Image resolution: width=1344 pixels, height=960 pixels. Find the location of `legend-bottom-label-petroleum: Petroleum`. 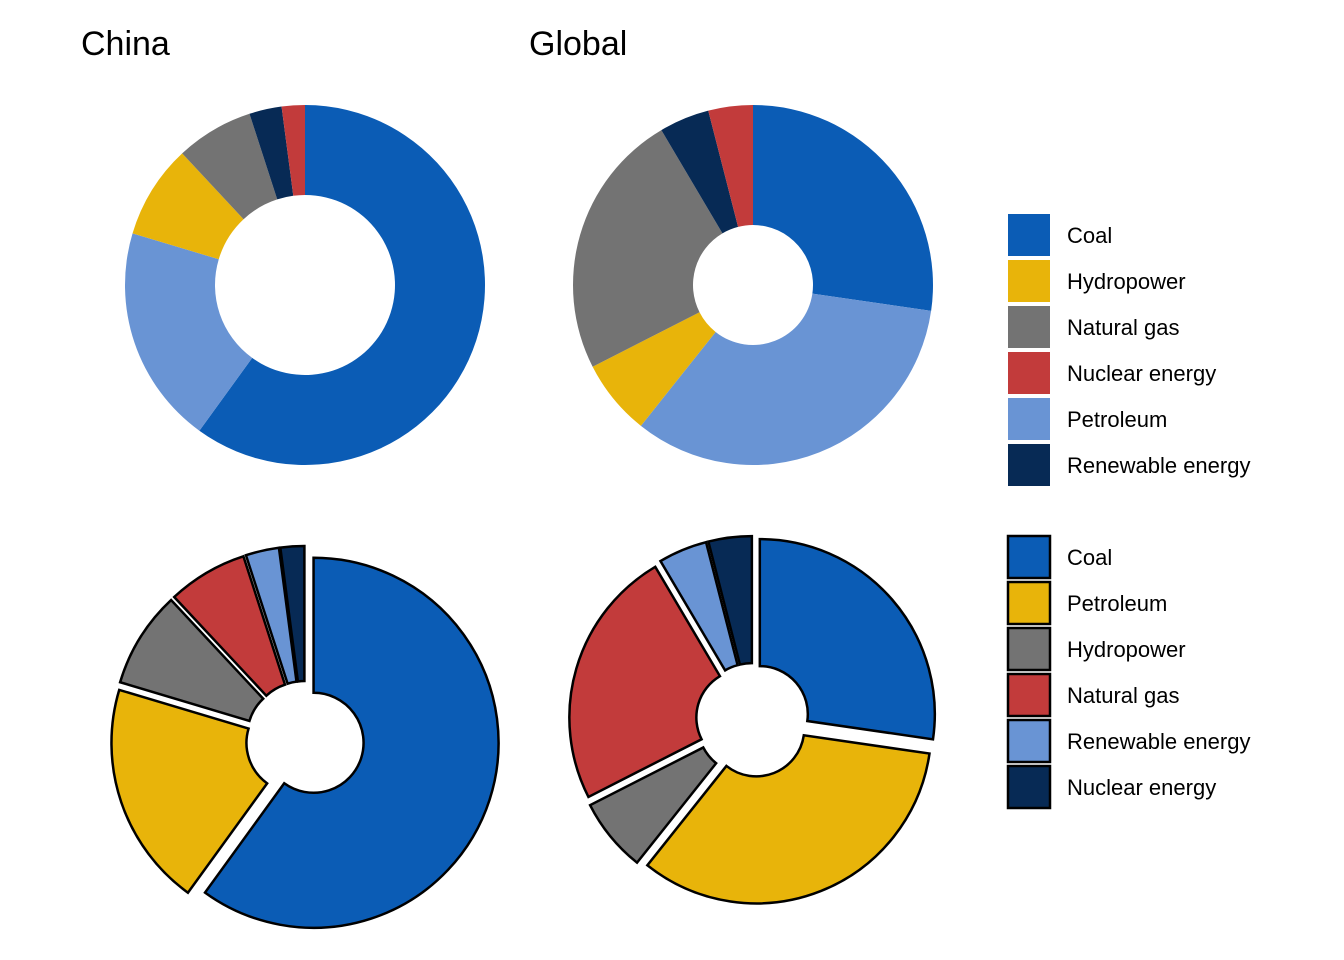

legend-bottom-label-petroleum: Petroleum is located at coordinates (1117, 603).